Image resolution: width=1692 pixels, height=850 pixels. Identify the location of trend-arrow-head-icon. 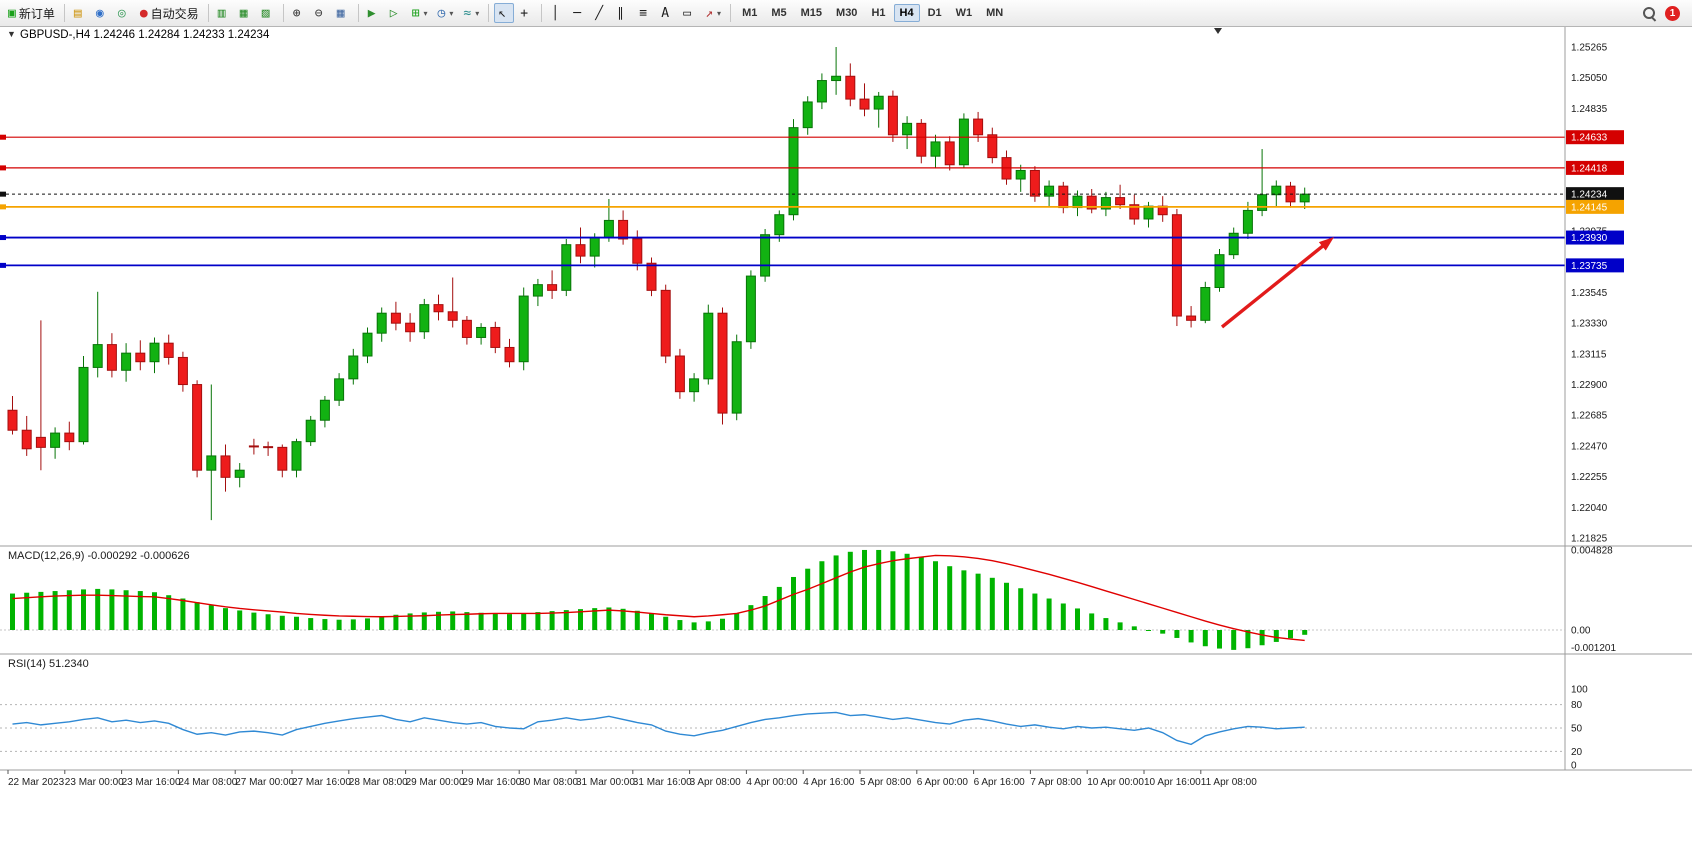
(1326, 244).